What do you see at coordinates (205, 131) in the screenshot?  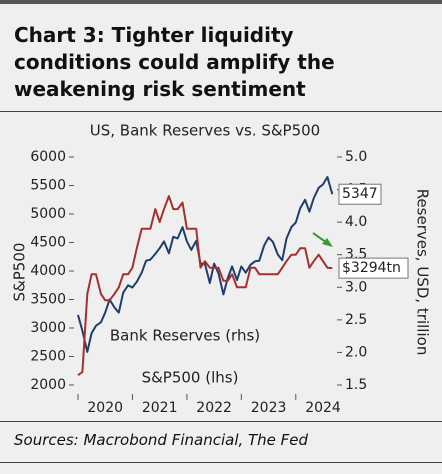 I see `chart-subtitle: US, Bank Reserves vs. S&P500` at bounding box center [205, 131].